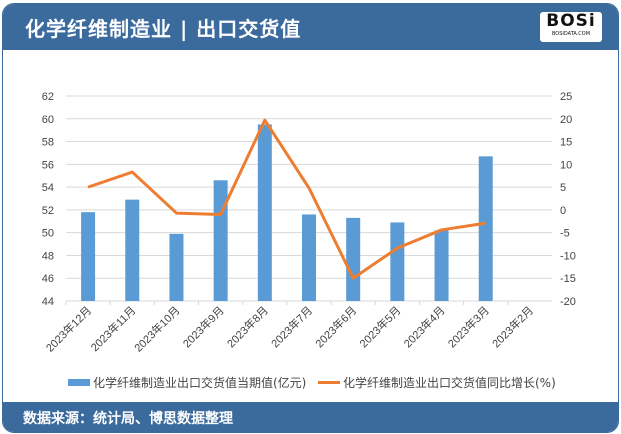 This screenshot has width=621, height=434. What do you see at coordinates (48, 143) in the screenshot?
I see `left-axis-tick: 58` at bounding box center [48, 143].